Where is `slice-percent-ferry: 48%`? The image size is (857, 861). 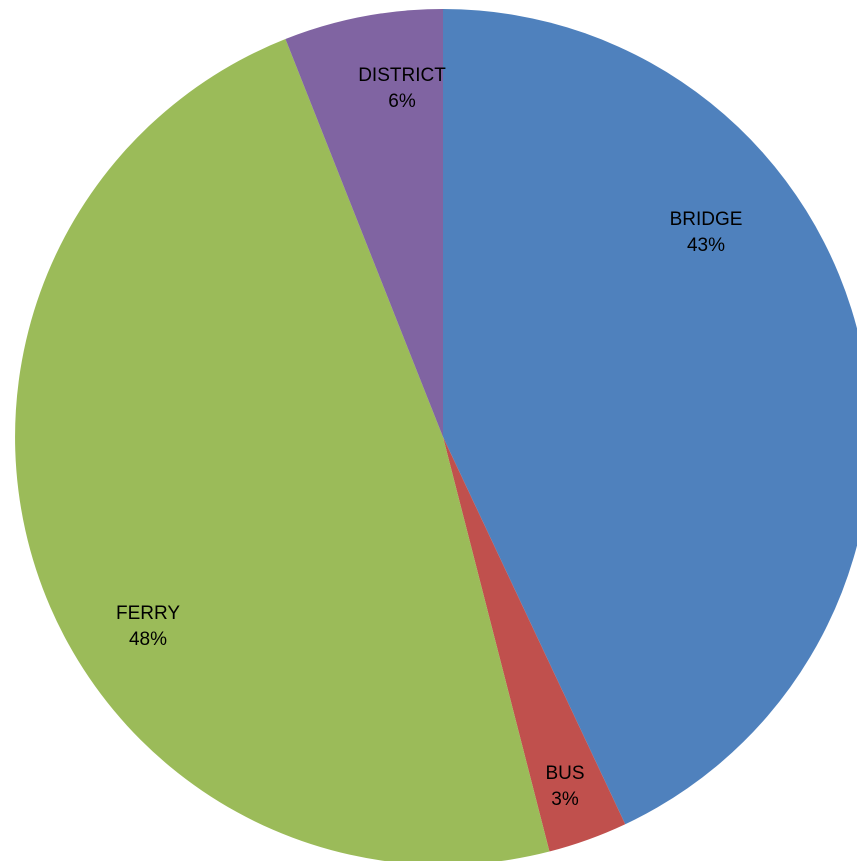 slice-percent-ferry: 48% is located at coordinates (148, 639).